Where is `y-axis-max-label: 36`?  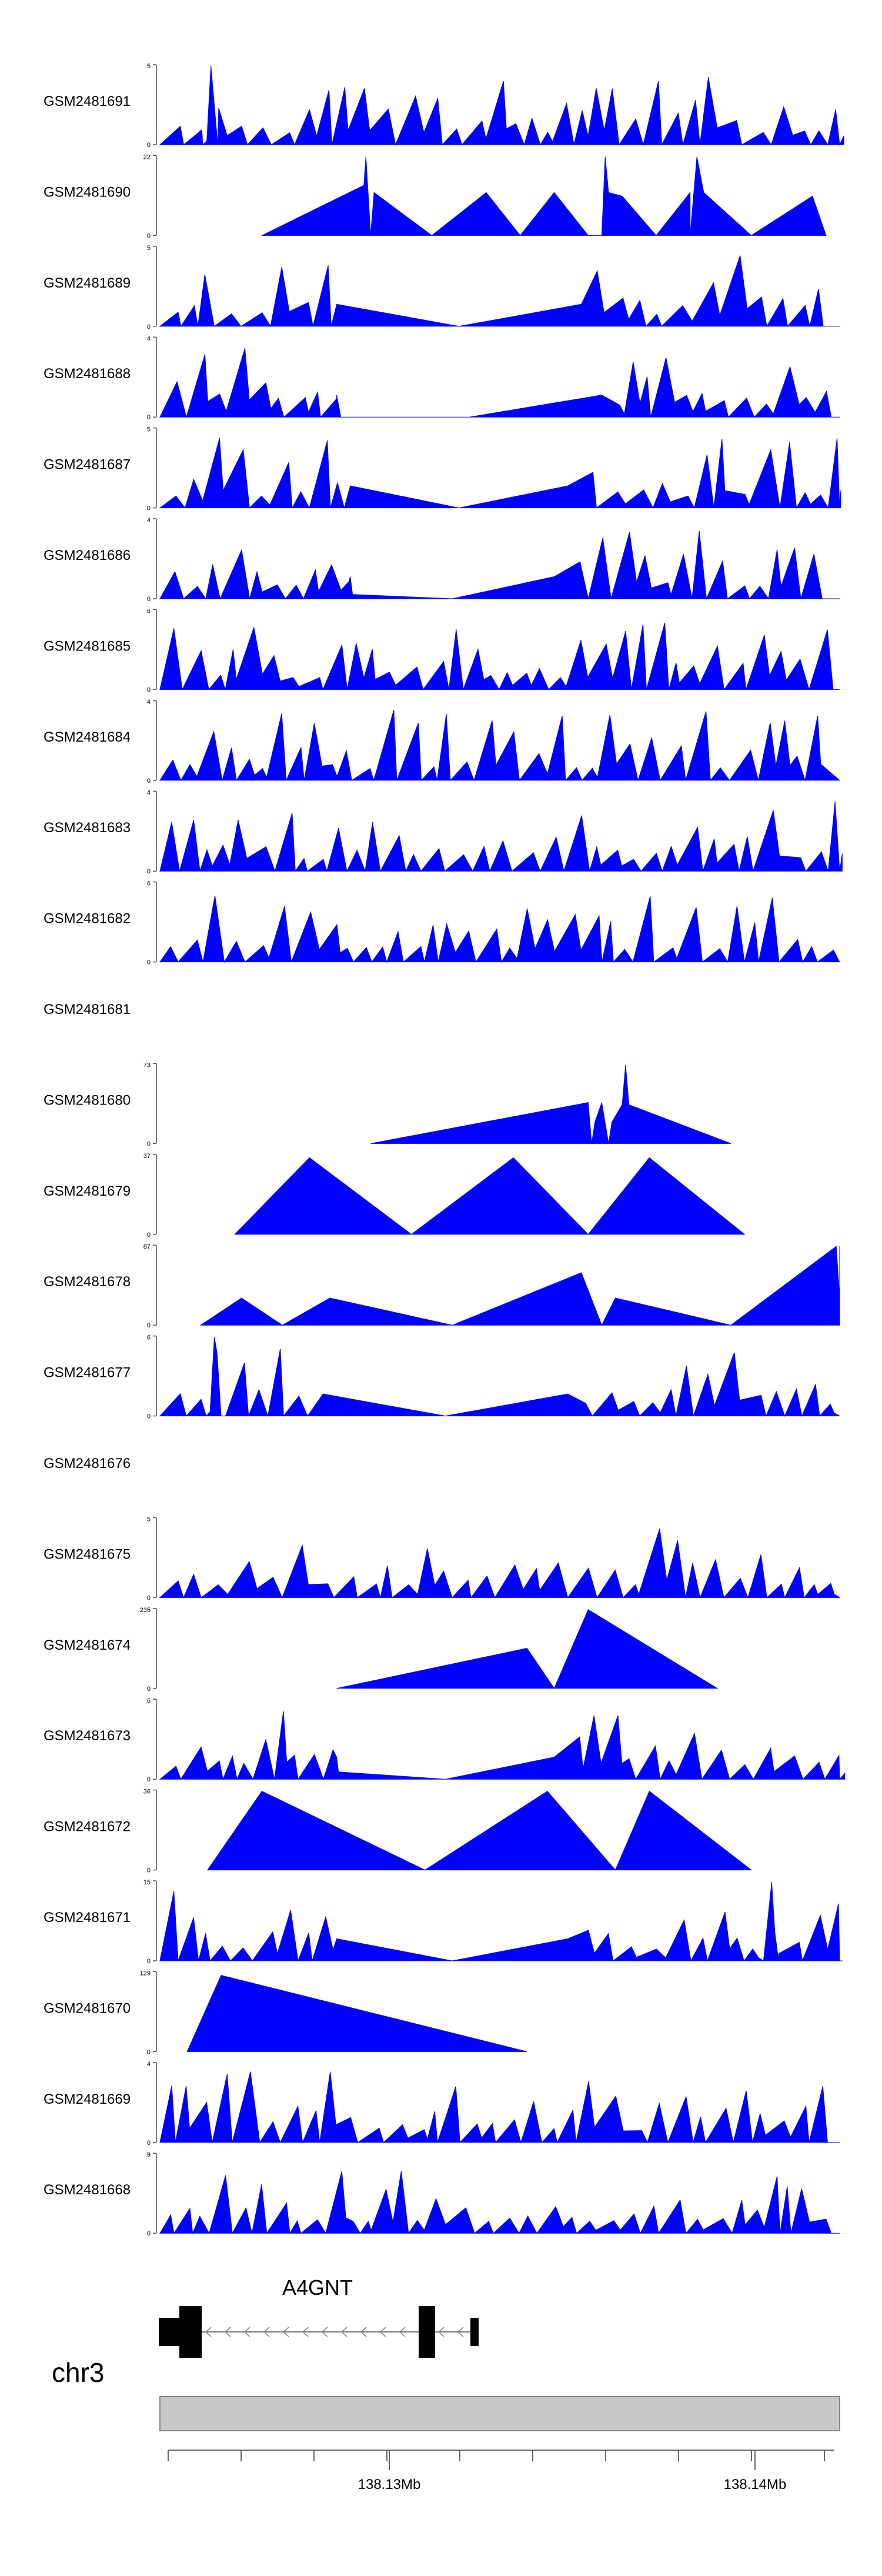
y-axis-max-label: 36 is located at coordinates (147, 1792).